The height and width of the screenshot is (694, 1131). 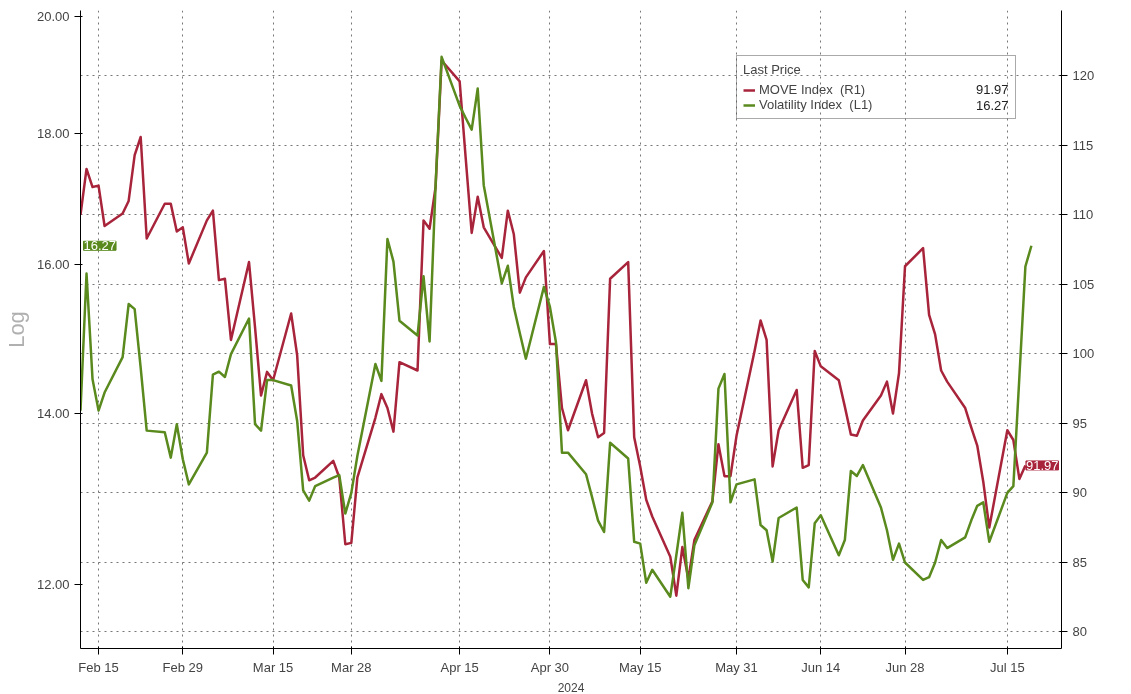 What do you see at coordinates (992, 105) in the screenshot?
I see `text: 16.27` at bounding box center [992, 105].